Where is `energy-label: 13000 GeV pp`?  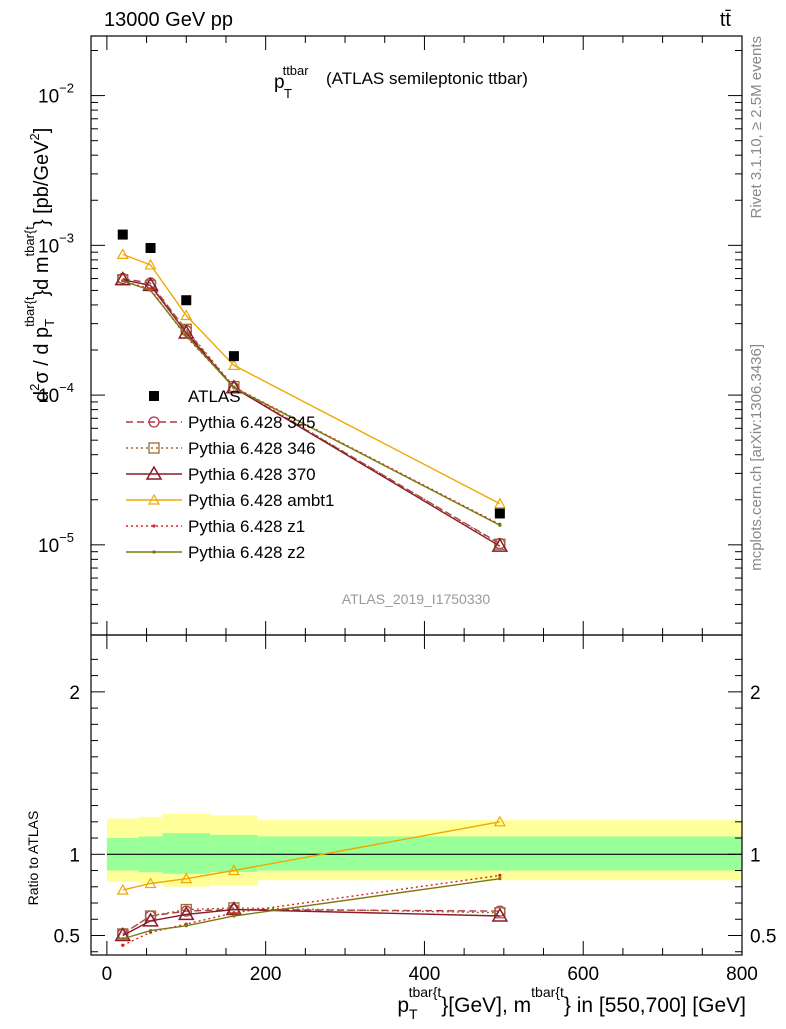 energy-label: 13000 GeV pp is located at coordinates (168, 20).